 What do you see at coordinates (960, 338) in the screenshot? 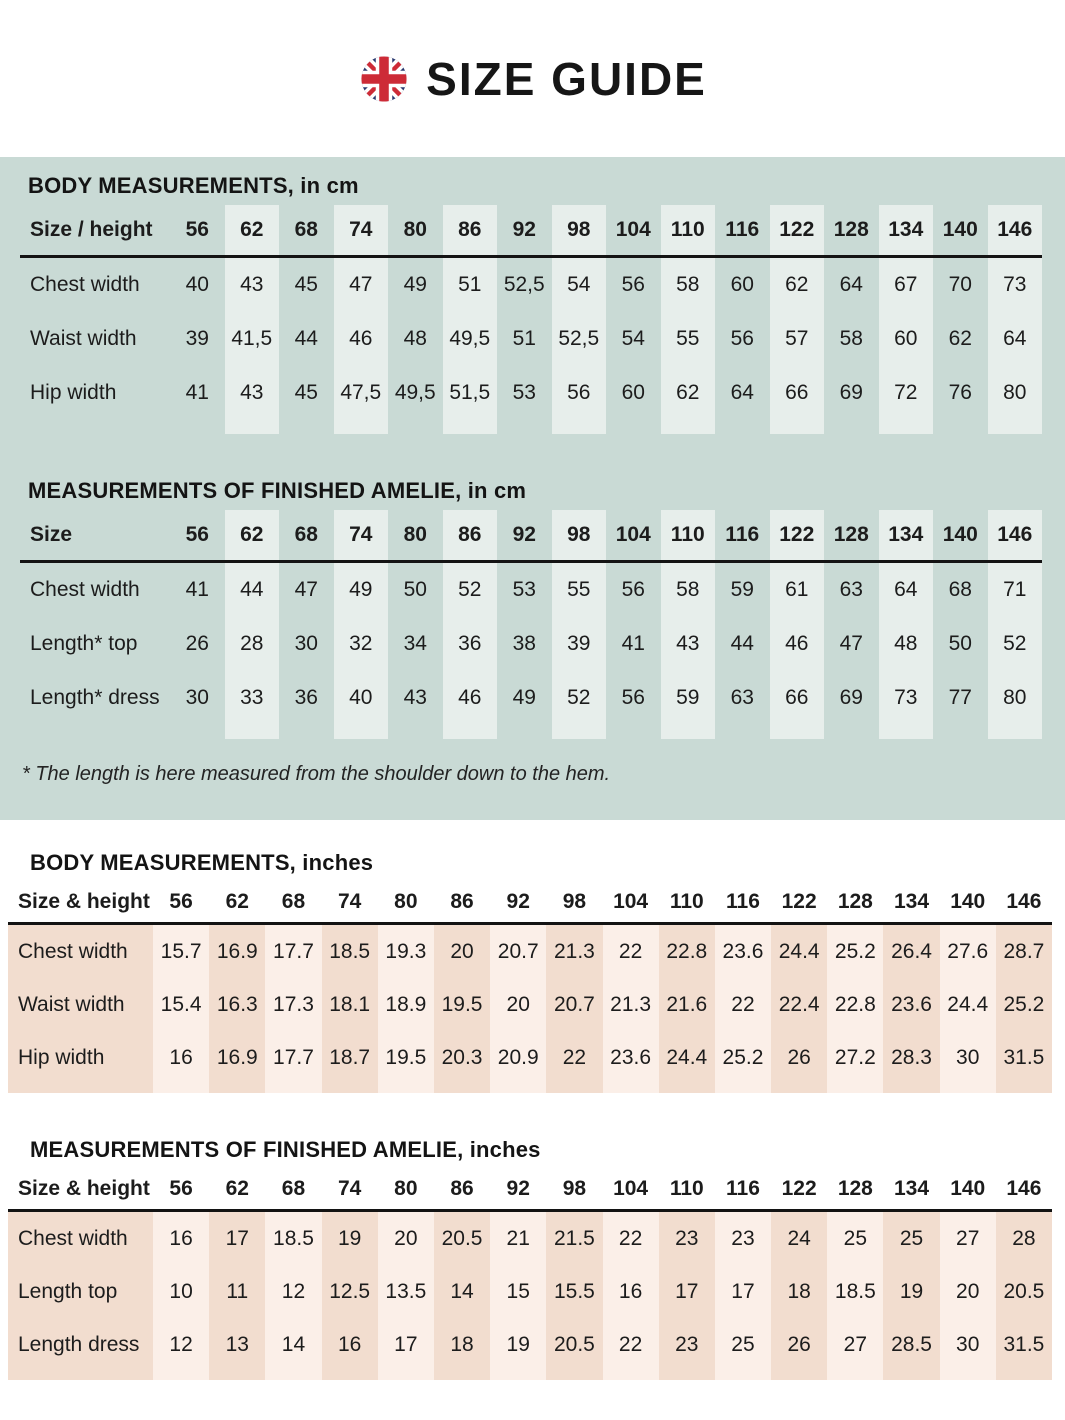
I see `value-cell: 62` at bounding box center [960, 338].